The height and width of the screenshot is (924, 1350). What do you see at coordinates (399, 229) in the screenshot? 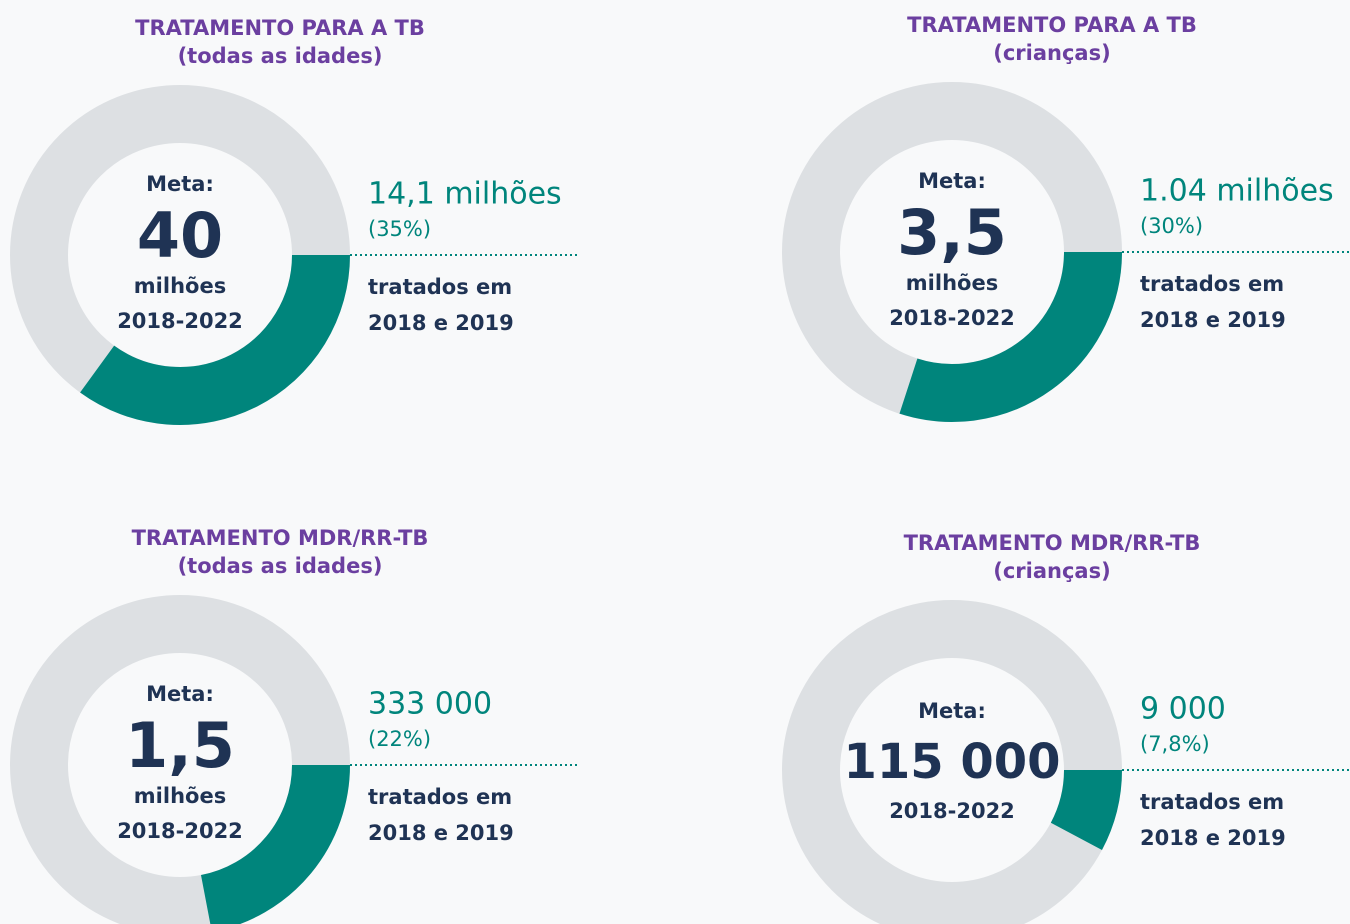
I see `callout-percent: (35%)` at bounding box center [399, 229].